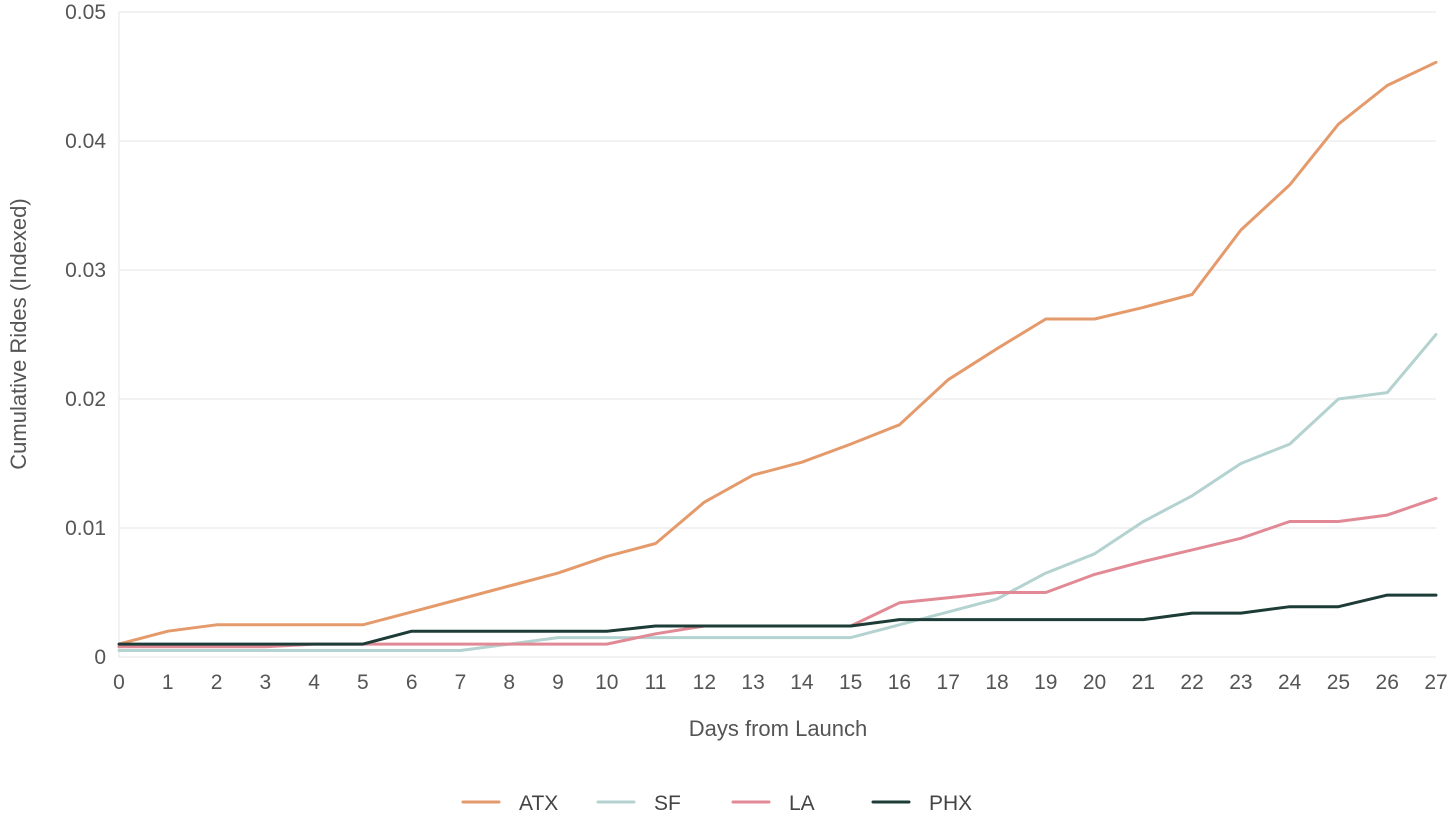  What do you see at coordinates (558, 682) in the screenshot?
I see `x-tick-label: 9` at bounding box center [558, 682].